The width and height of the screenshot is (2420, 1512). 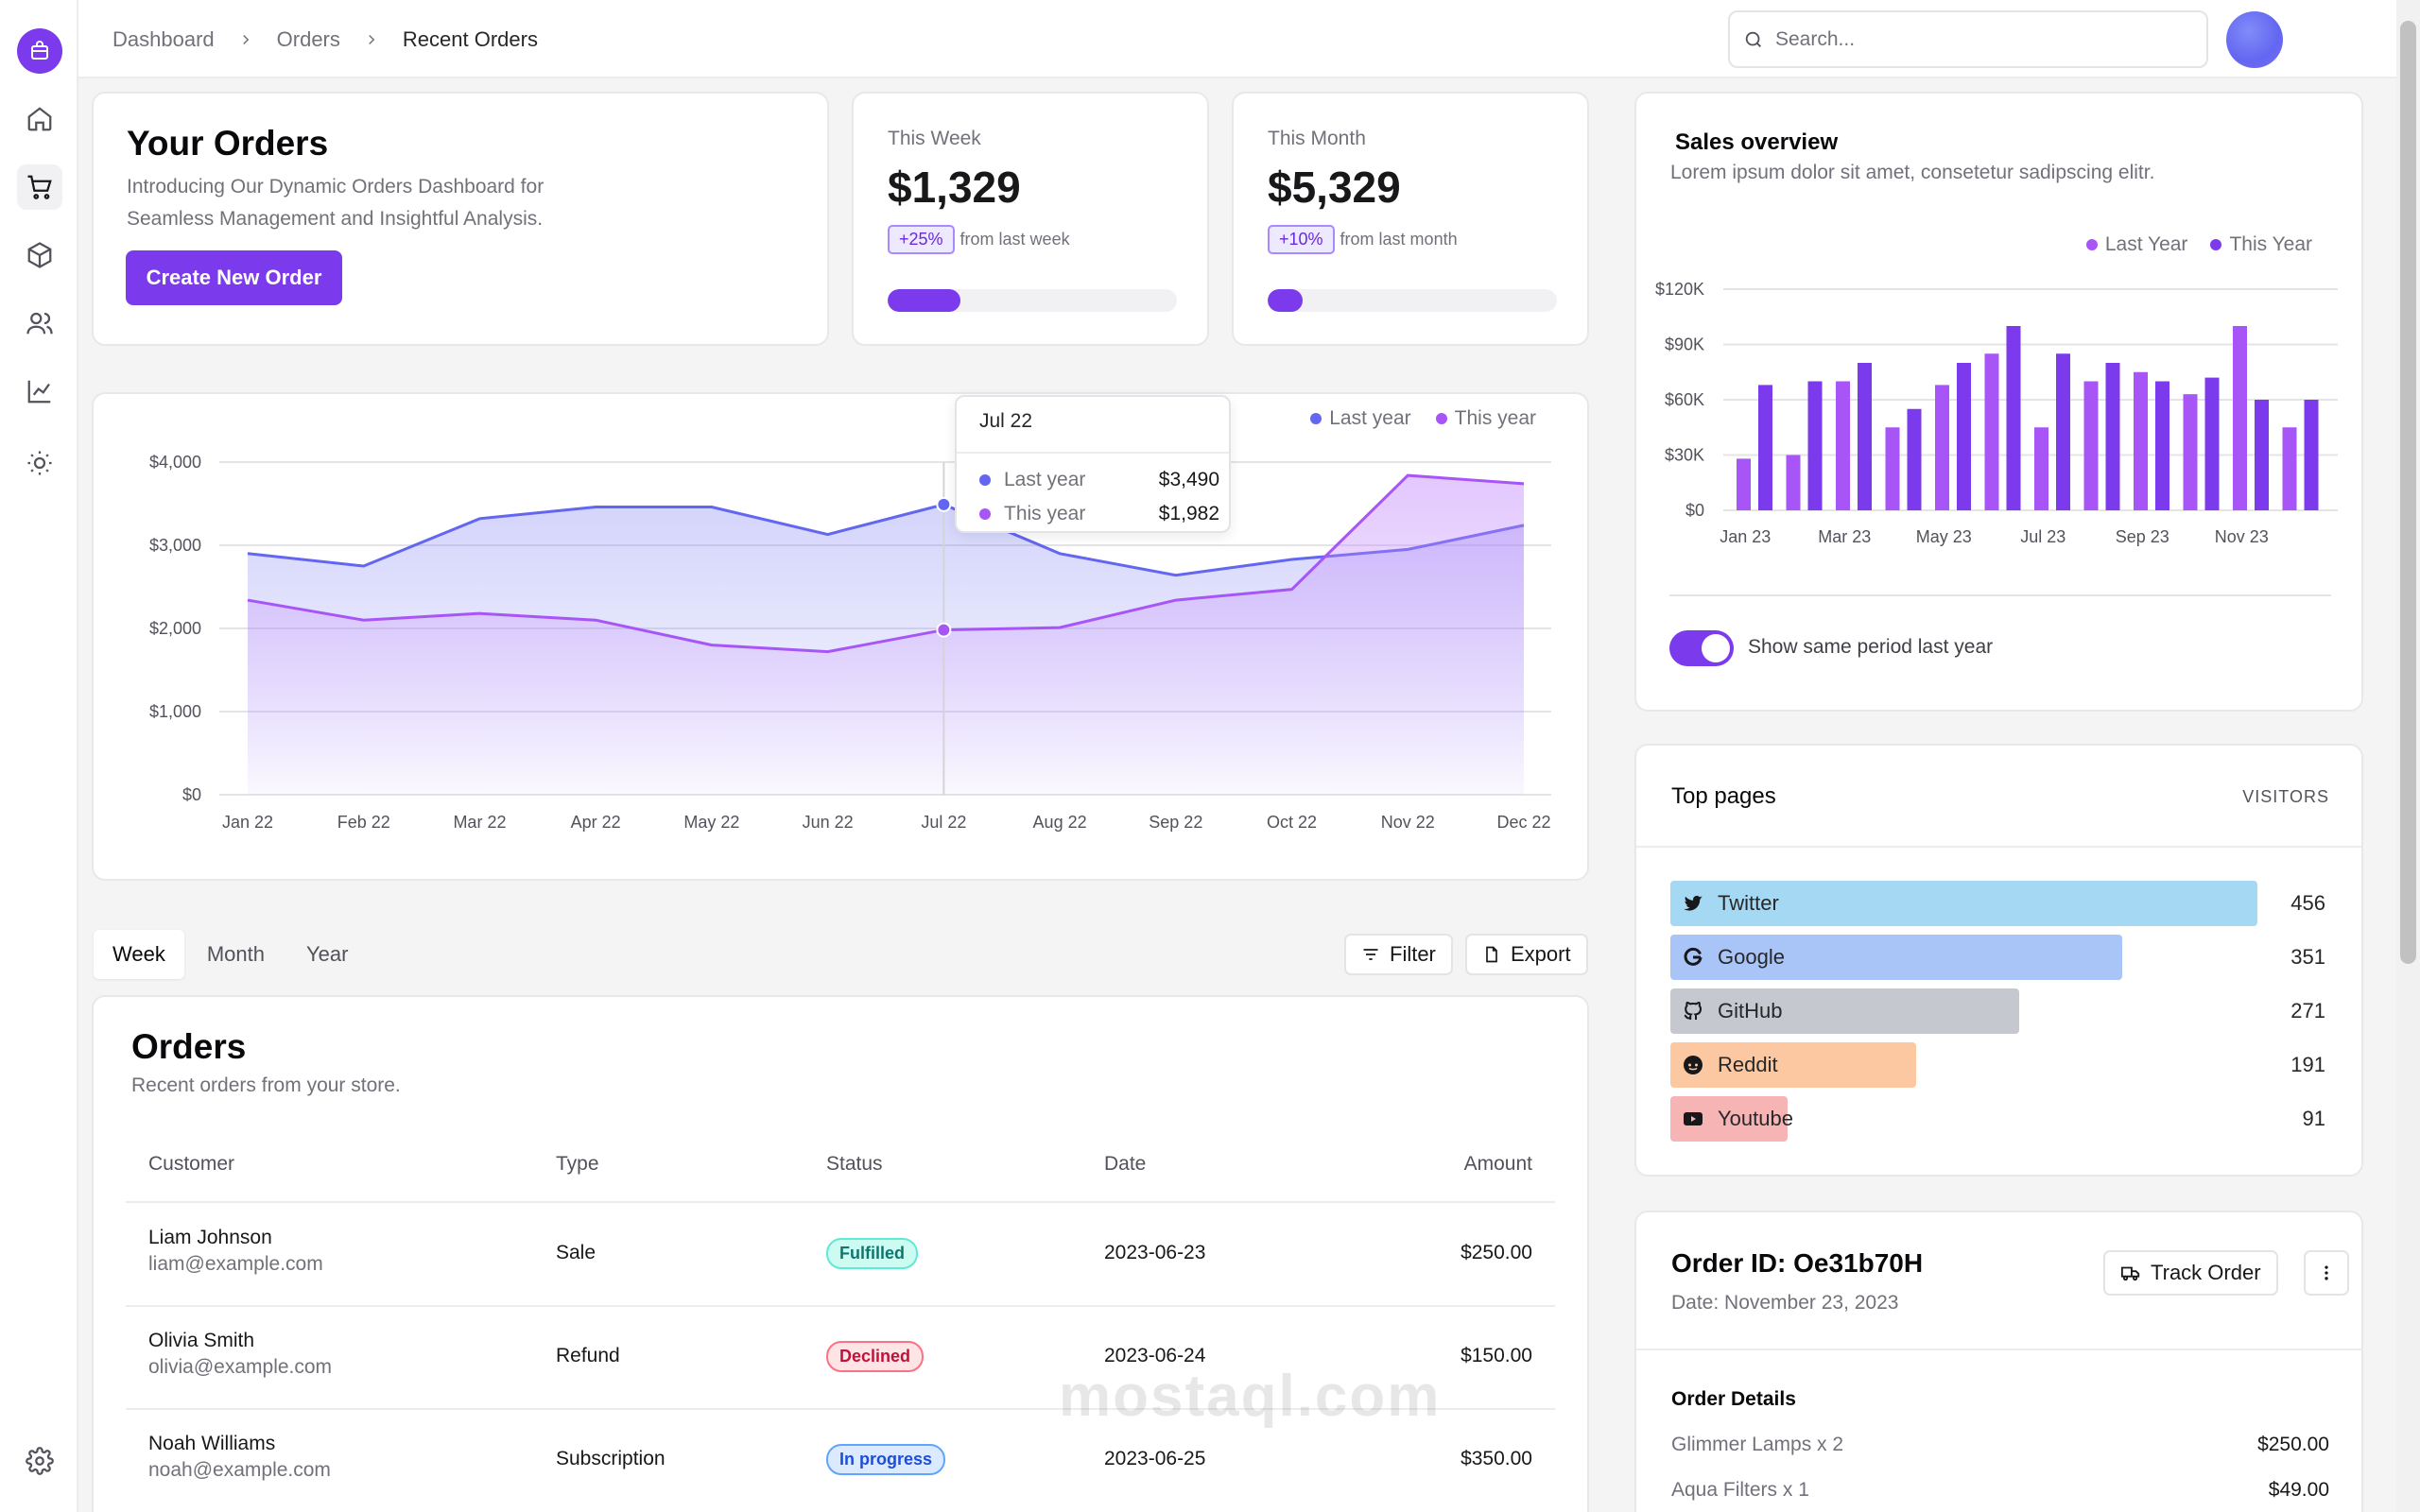 I want to click on legend-last-year: Last year, so click(x=1360, y=418).